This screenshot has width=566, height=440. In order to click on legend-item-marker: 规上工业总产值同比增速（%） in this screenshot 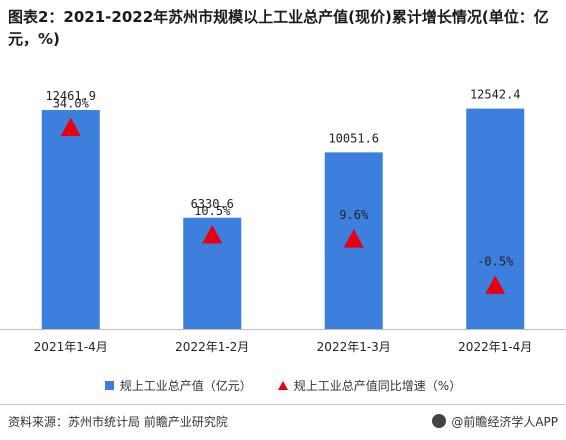, I will do `click(369, 385)`.